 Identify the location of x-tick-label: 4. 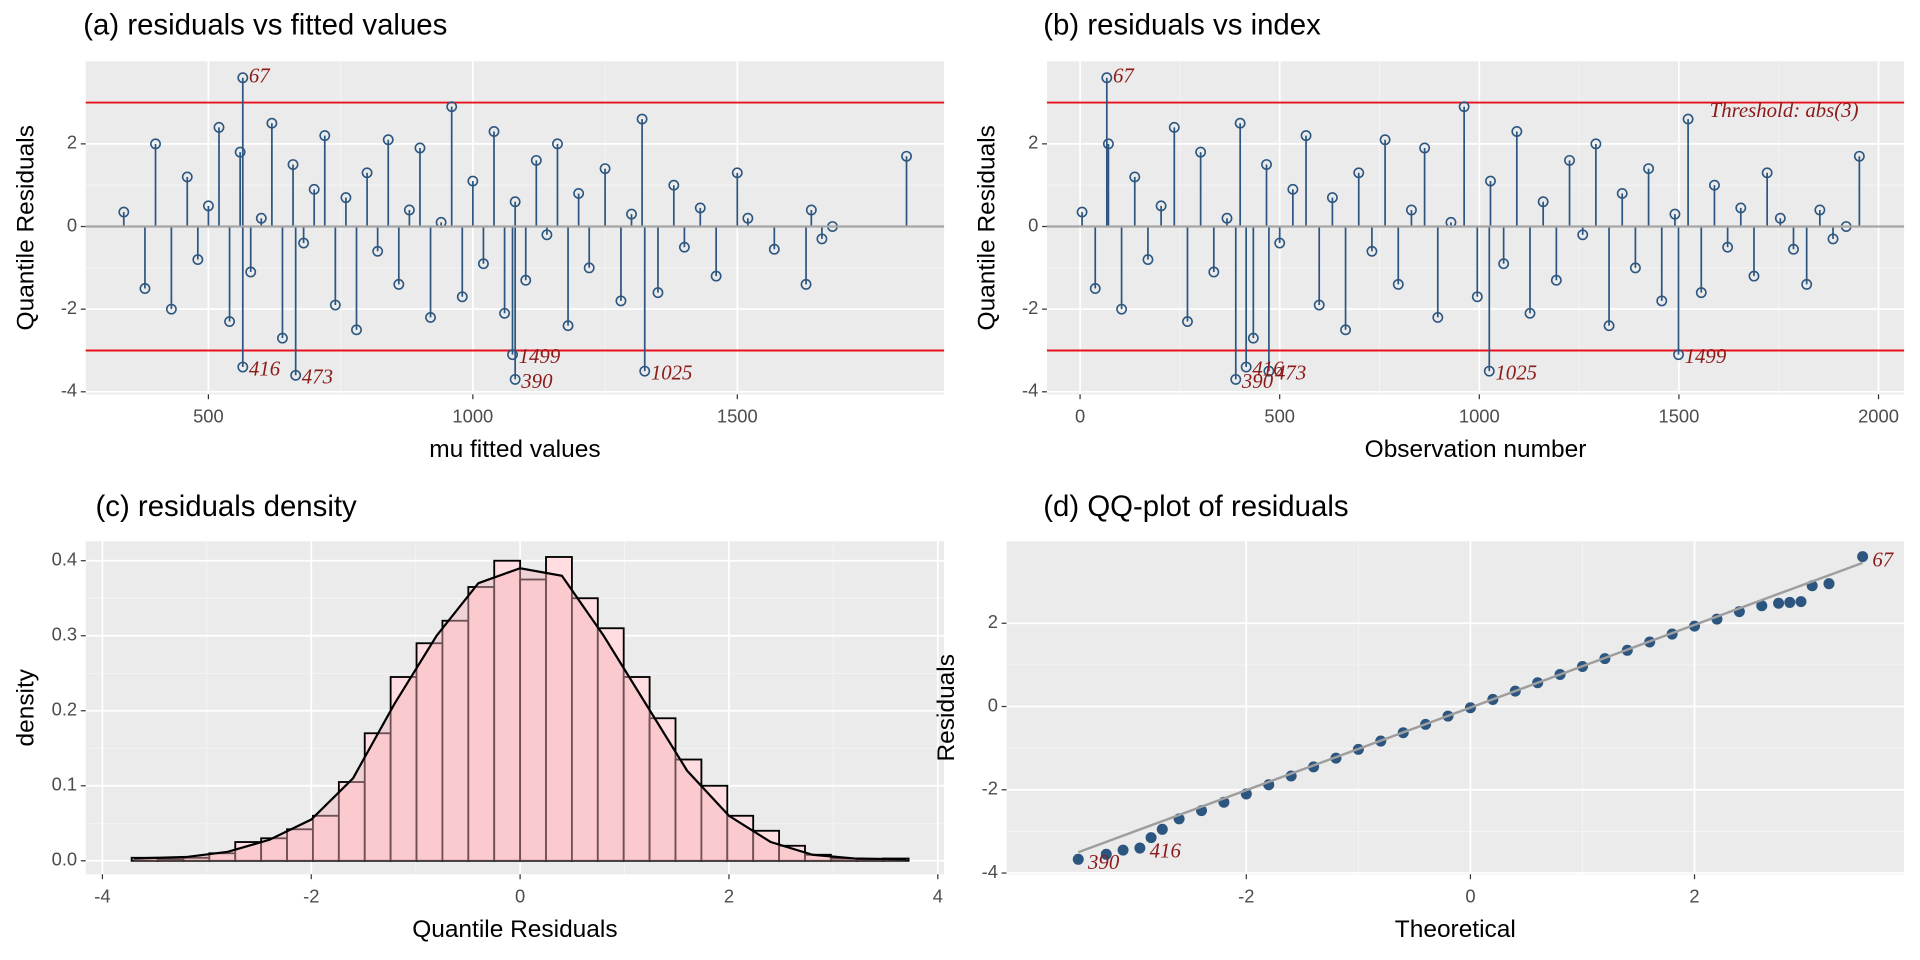
(938, 895).